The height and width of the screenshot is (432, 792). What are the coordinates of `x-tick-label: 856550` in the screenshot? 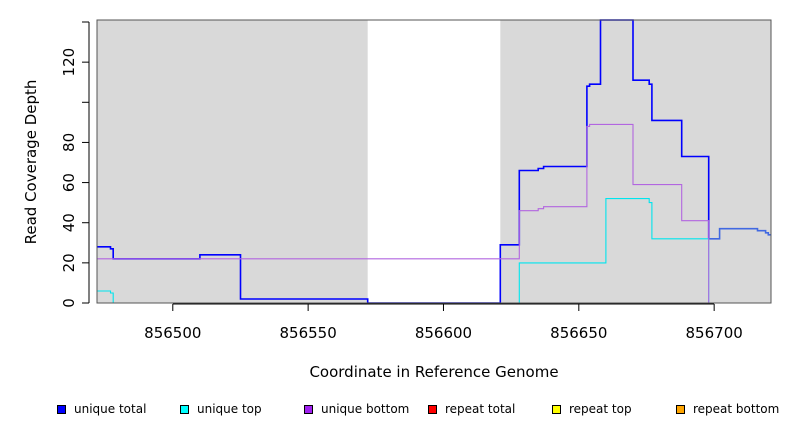 It's located at (307, 333).